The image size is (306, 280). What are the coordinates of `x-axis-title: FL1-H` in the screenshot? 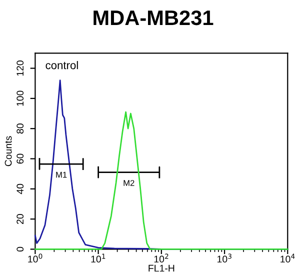 It's located at (161, 268).